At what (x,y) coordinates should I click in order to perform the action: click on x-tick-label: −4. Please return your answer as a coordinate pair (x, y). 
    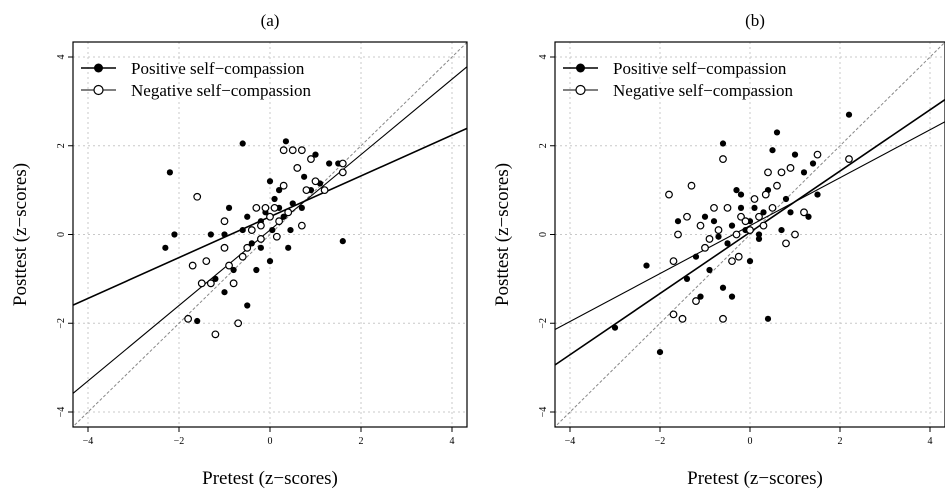
    Looking at the image, I should click on (570, 441).